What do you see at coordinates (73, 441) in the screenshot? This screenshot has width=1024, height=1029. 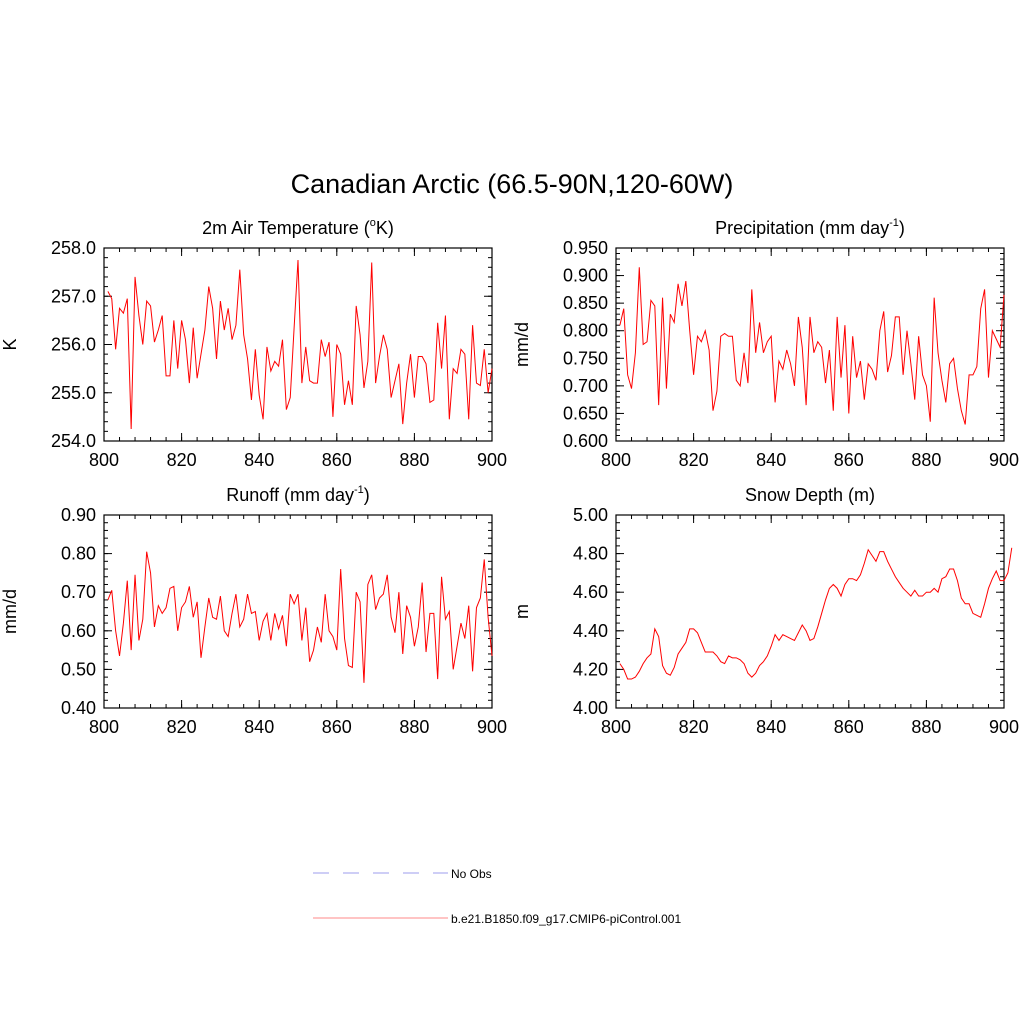 I see `y-tick-label: 254.0` at bounding box center [73, 441].